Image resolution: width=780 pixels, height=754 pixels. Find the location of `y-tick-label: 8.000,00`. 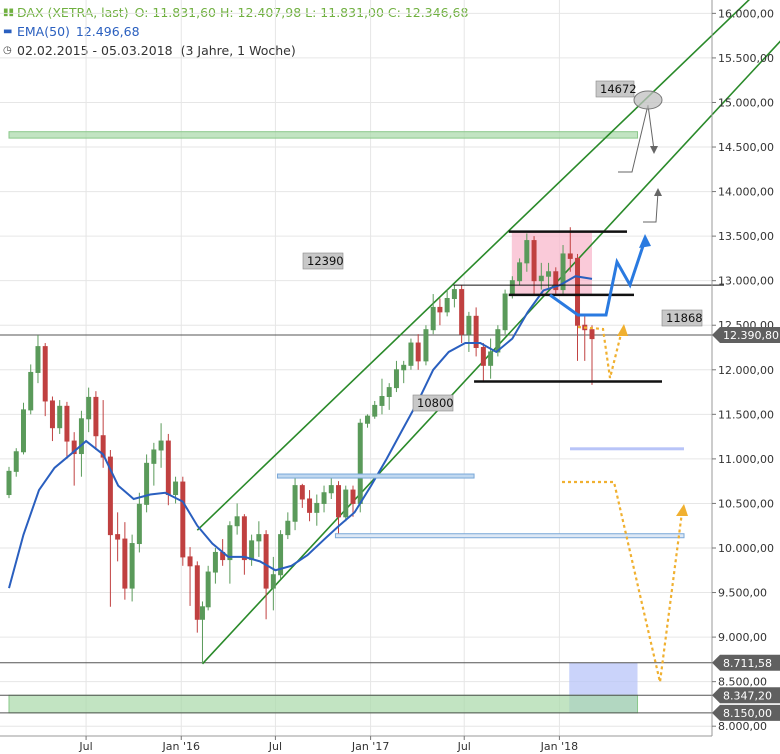

y-tick-label: 8.000,00 is located at coordinates (742, 726).